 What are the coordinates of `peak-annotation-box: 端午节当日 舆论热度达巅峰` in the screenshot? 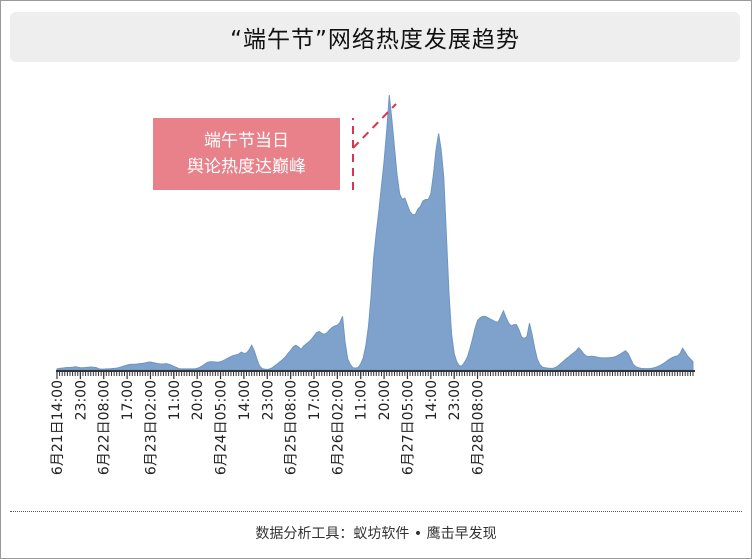 It's located at (246, 154).